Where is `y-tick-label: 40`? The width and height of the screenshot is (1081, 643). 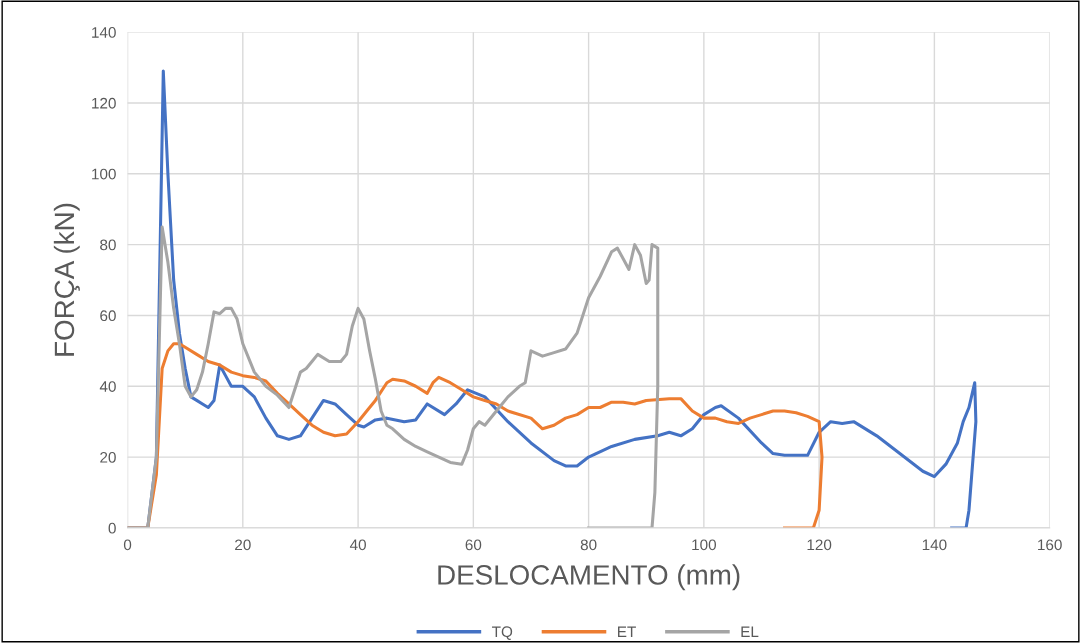
y-tick-label: 40 is located at coordinates (107, 386).